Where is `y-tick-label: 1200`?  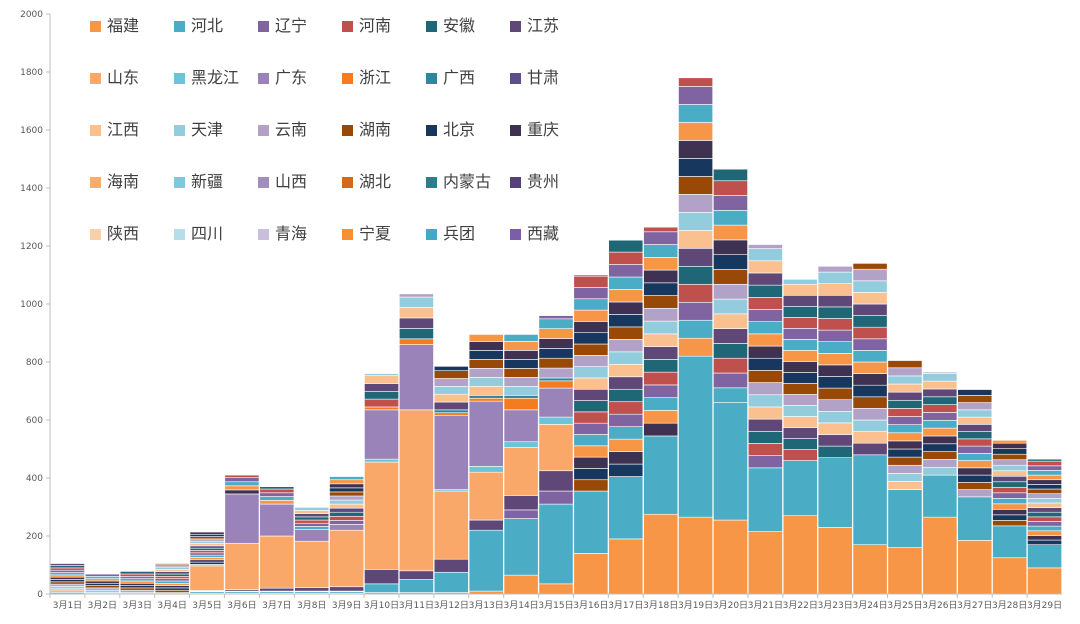 y-tick-label: 1200 is located at coordinates (31, 247).